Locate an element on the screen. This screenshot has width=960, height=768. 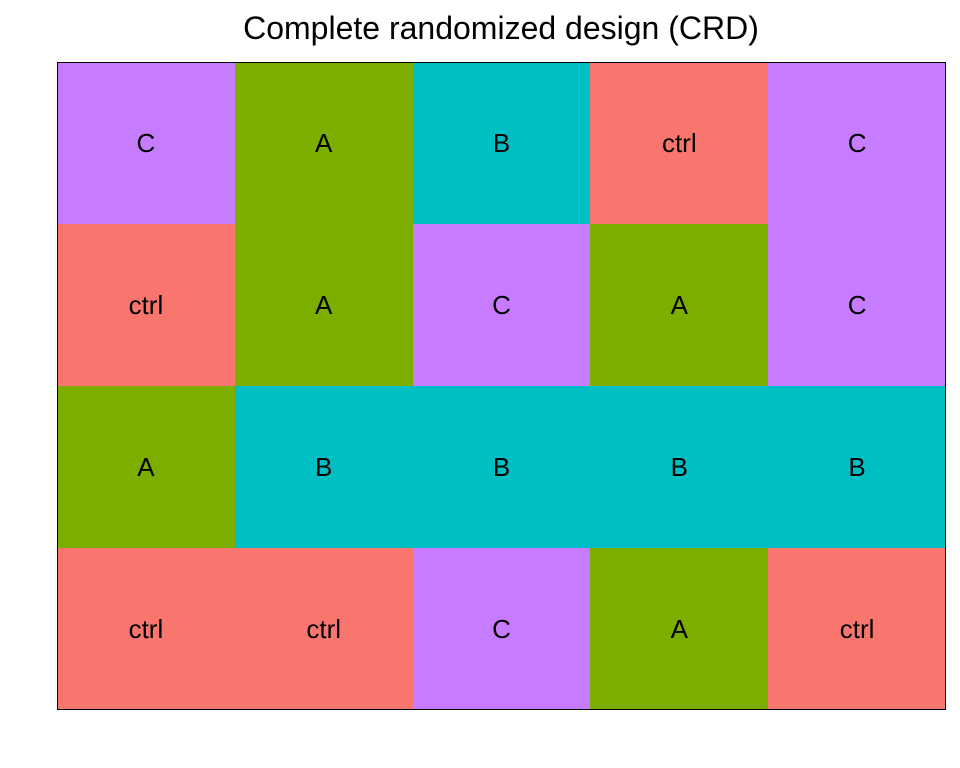
chart-title: Complete randomized design (CRD) is located at coordinates (501, 28).